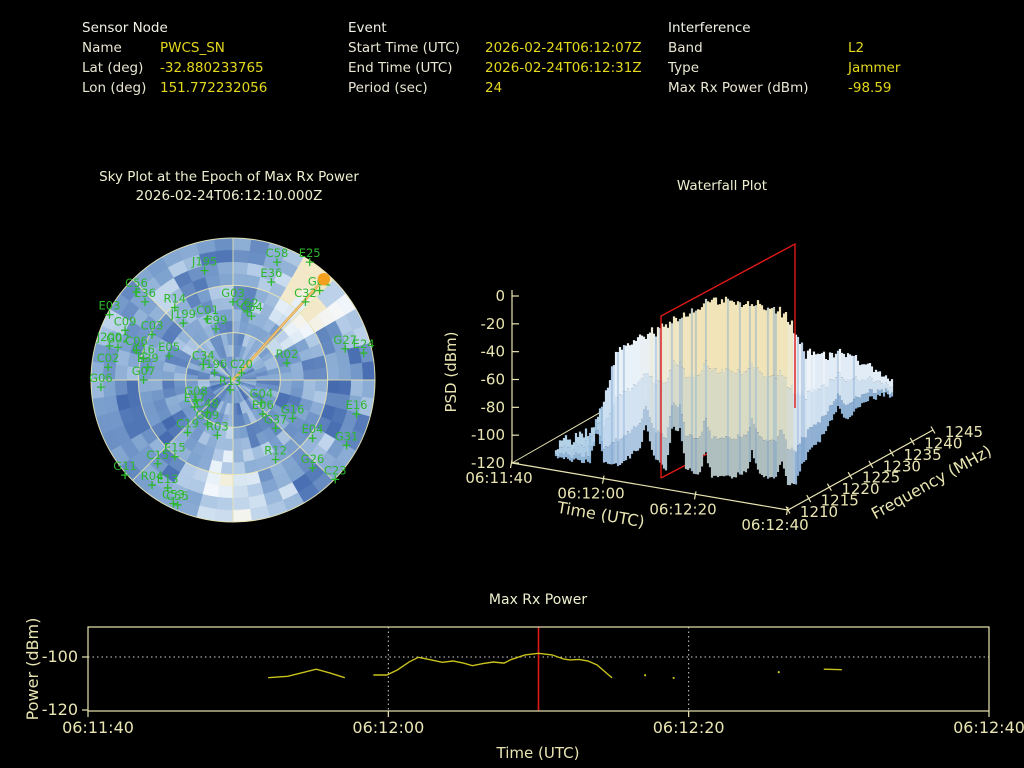  Describe the element at coordinates (347, 436) in the screenshot. I see `satellite-label: G31` at that location.